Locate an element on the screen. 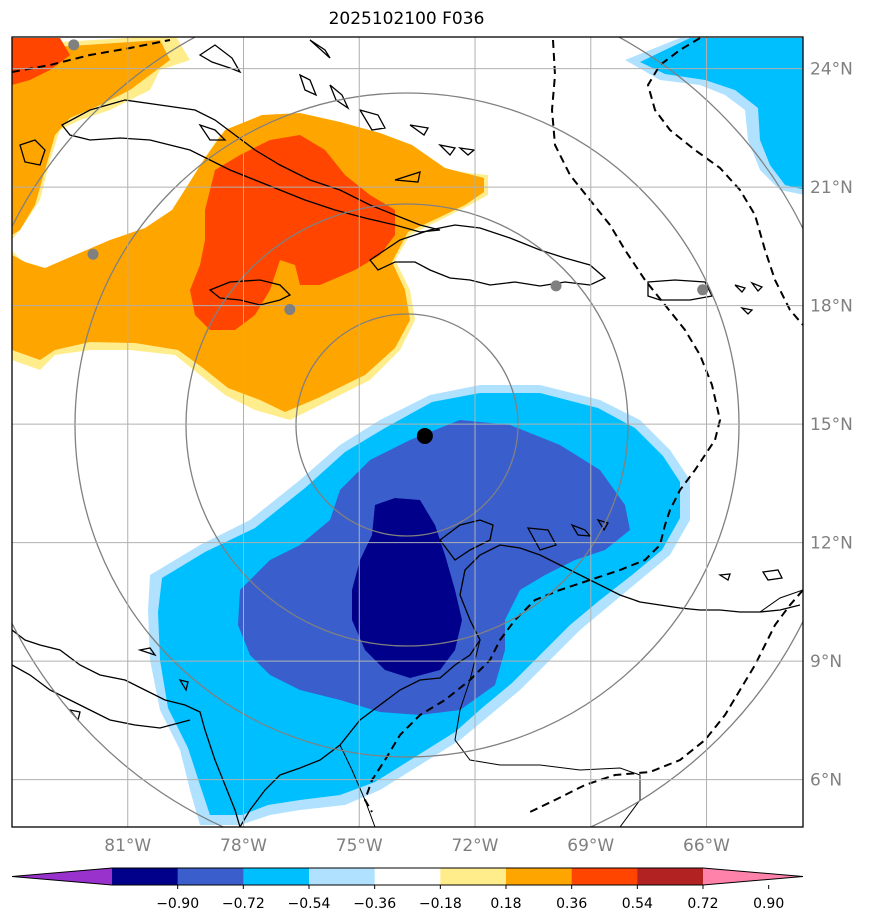 The width and height of the screenshot is (873, 924). latitude-tick-label: 21°N is located at coordinates (831, 188).